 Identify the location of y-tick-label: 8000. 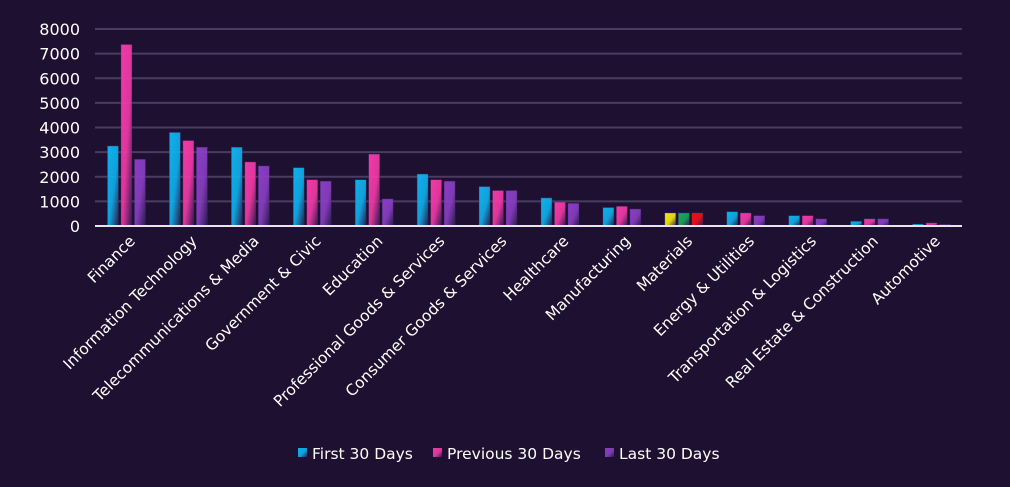
(59, 29).